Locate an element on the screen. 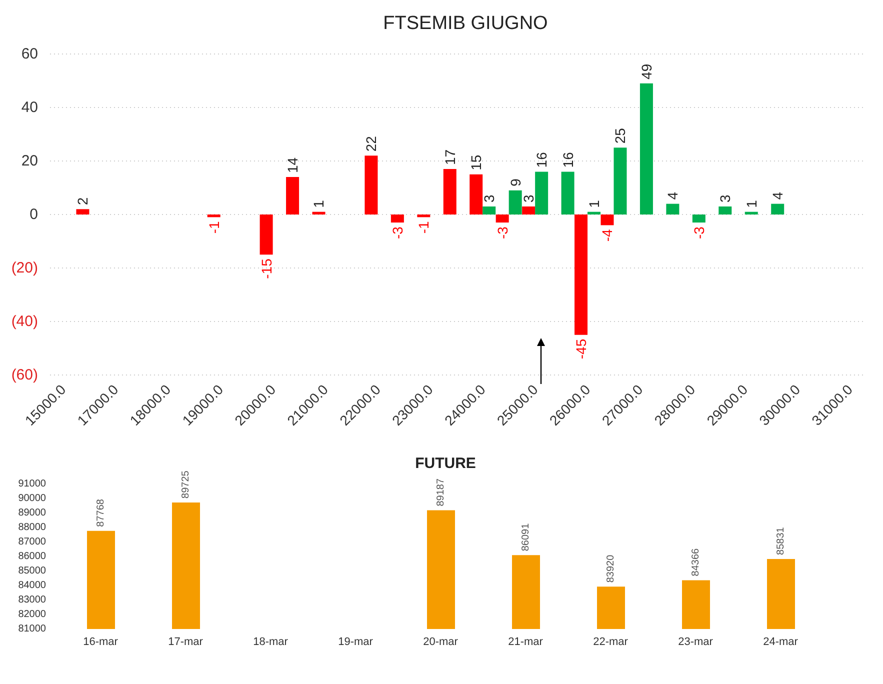 The width and height of the screenshot is (883, 684). y-tick-label: 91000 is located at coordinates (32, 484).